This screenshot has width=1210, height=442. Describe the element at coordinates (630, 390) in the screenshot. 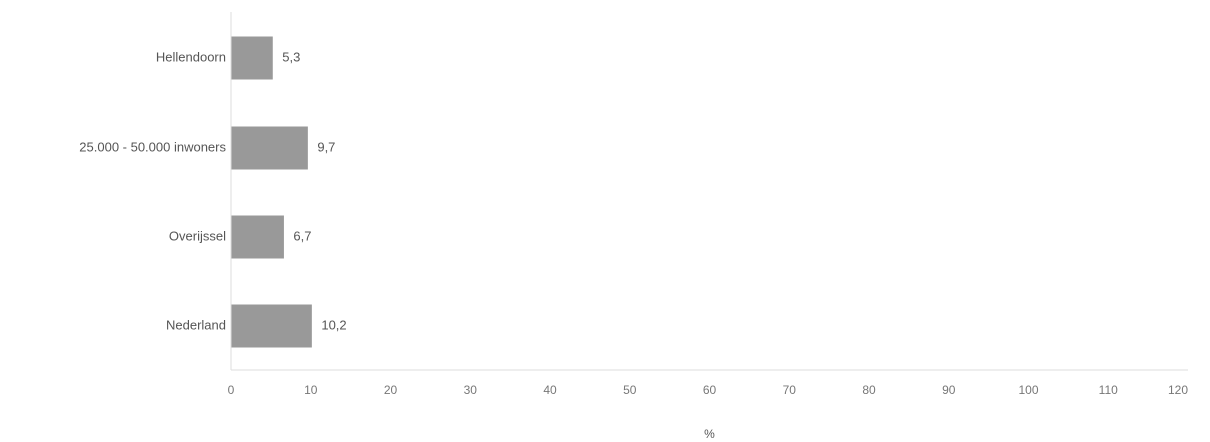

I see `x-tick-label: 50` at that location.